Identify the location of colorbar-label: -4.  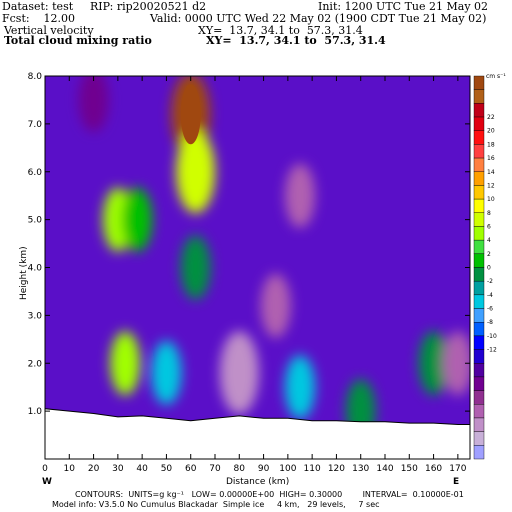
(490, 295).